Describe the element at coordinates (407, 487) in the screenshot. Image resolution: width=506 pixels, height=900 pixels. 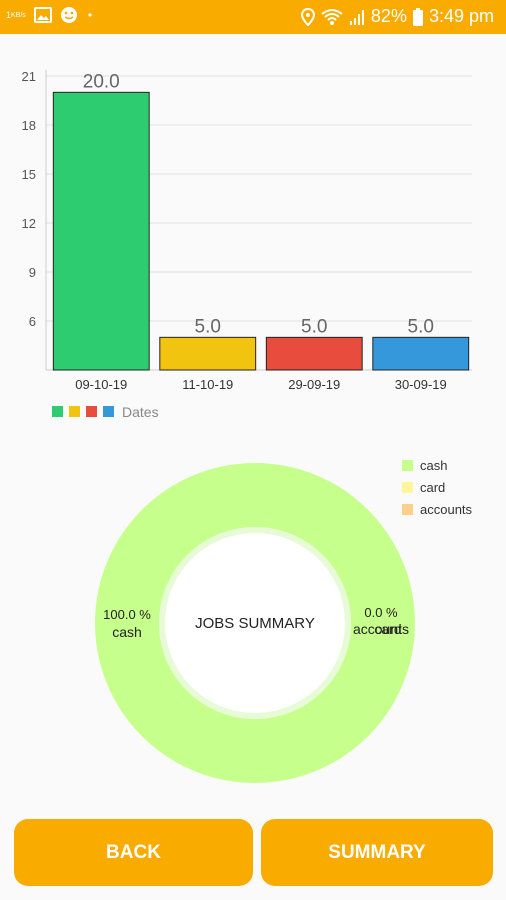
I see `legend-swatch-card` at that location.